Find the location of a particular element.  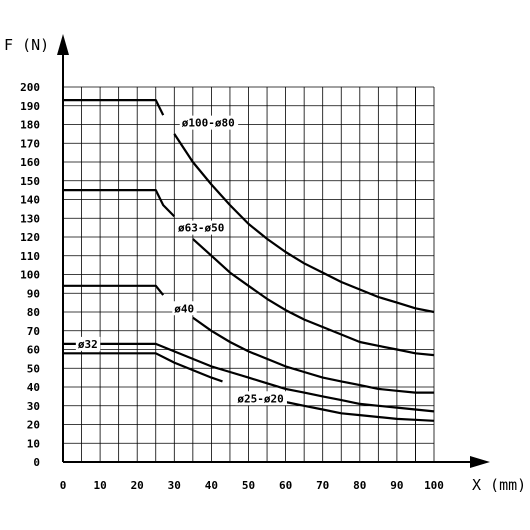

x-tick-labels: 0 10 20 30 40 50 60 70 80 90 100 is located at coordinates (252, 485).